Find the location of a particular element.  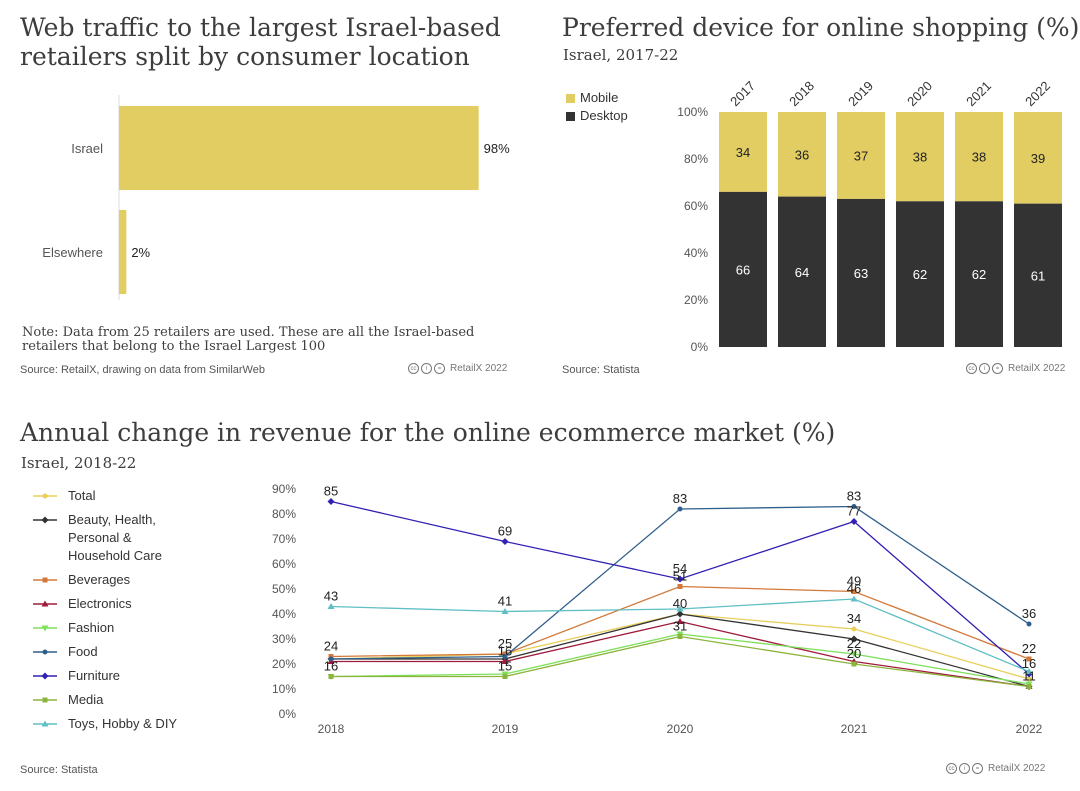

data-label-2020: 31 is located at coordinates (680, 626).